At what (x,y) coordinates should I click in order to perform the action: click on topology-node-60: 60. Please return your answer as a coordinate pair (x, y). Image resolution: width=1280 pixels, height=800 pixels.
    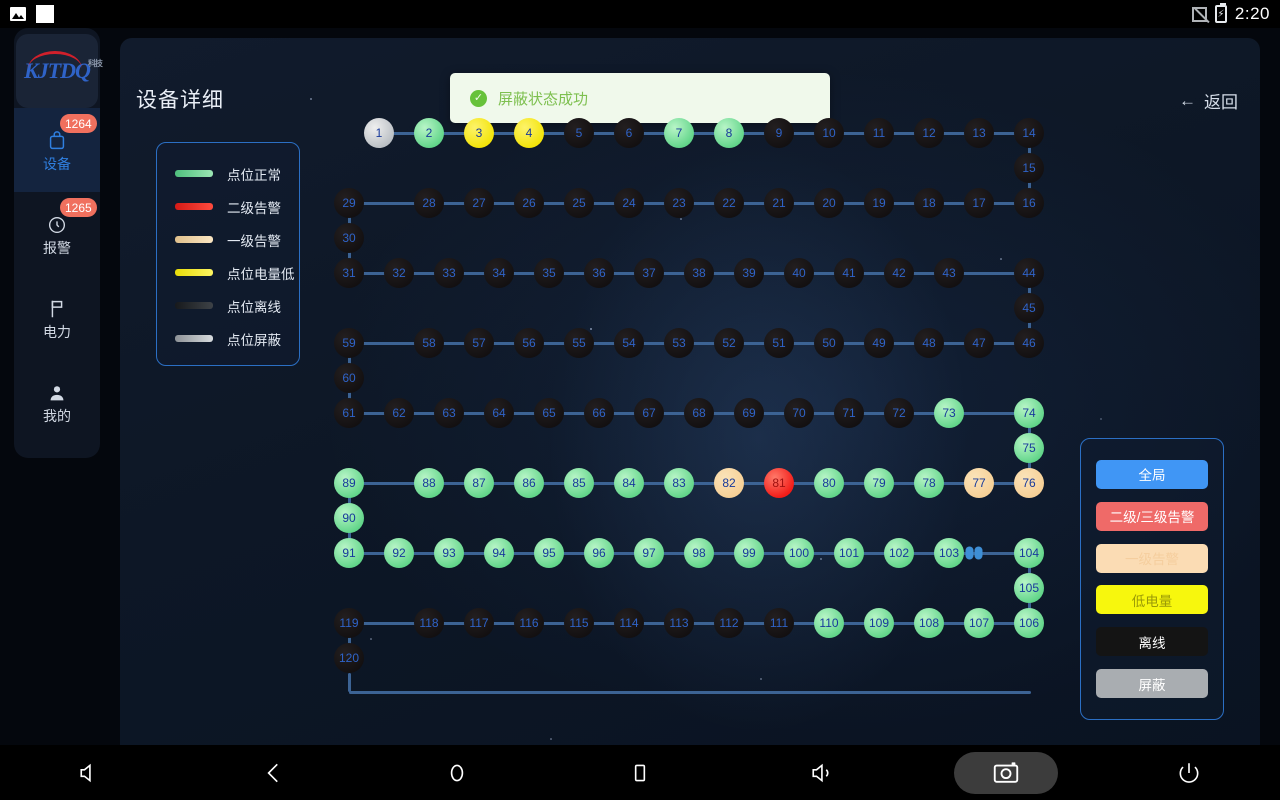
    Looking at the image, I should click on (349, 378).